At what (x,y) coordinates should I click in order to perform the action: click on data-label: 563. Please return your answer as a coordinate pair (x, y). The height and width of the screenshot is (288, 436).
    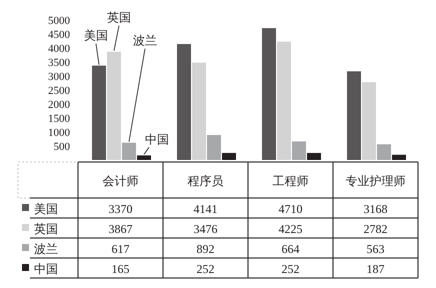
    Looking at the image, I should click on (375, 249).